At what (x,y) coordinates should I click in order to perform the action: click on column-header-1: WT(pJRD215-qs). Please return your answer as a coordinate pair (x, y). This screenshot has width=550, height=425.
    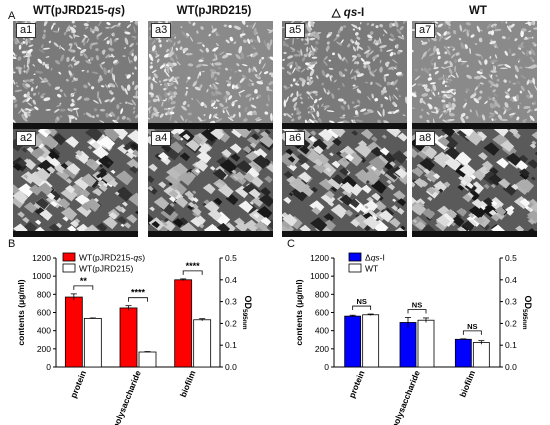
    Looking at the image, I should click on (79, 11).